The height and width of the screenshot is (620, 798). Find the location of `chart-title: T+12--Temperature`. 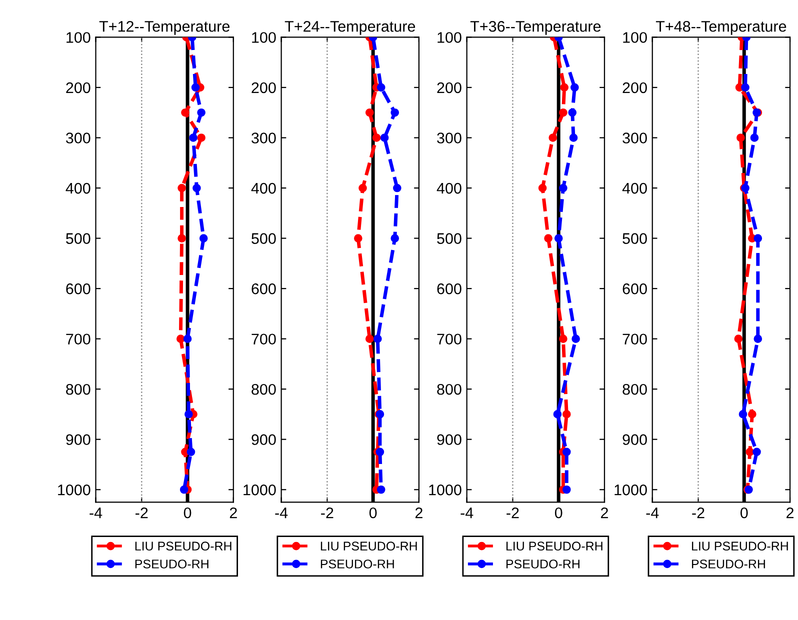

chart-title: T+12--Temperature is located at coordinates (164, 27).